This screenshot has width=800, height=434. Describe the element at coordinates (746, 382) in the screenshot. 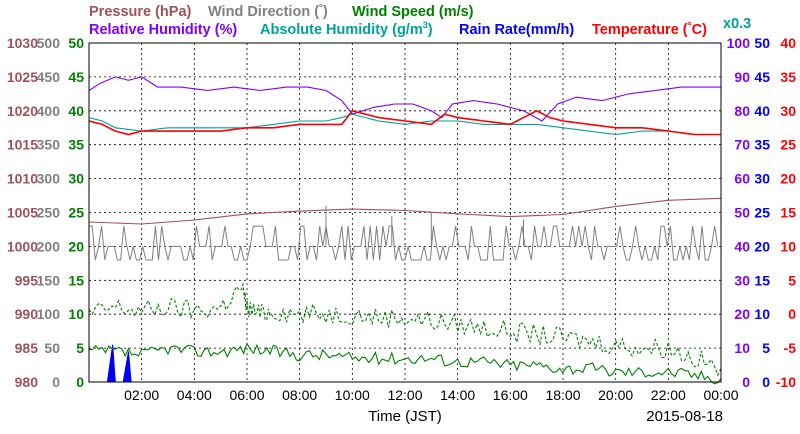

I see `y-tick-humidity: 0` at that location.